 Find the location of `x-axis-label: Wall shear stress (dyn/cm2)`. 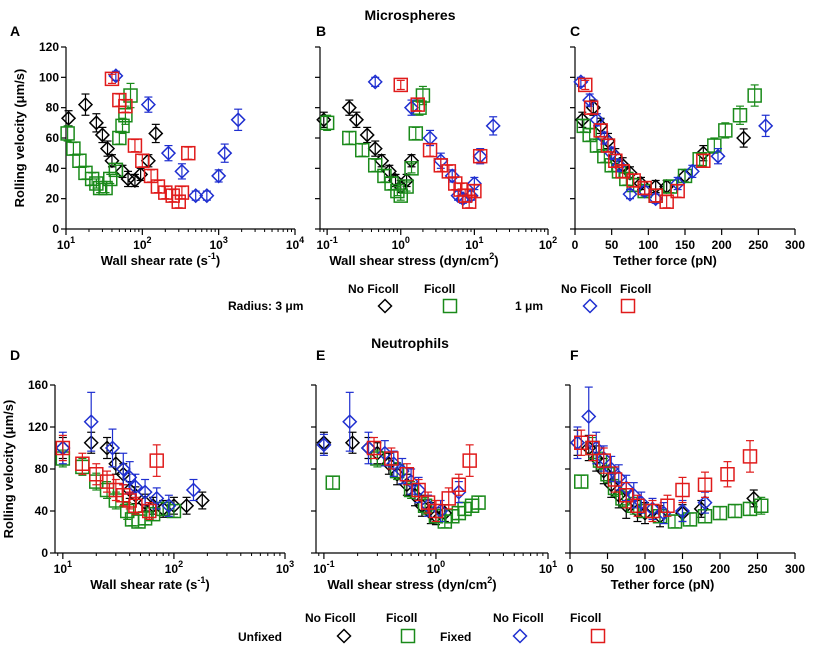

x-axis-label: Wall shear stress (dyn/cm2) is located at coordinates (411, 583).